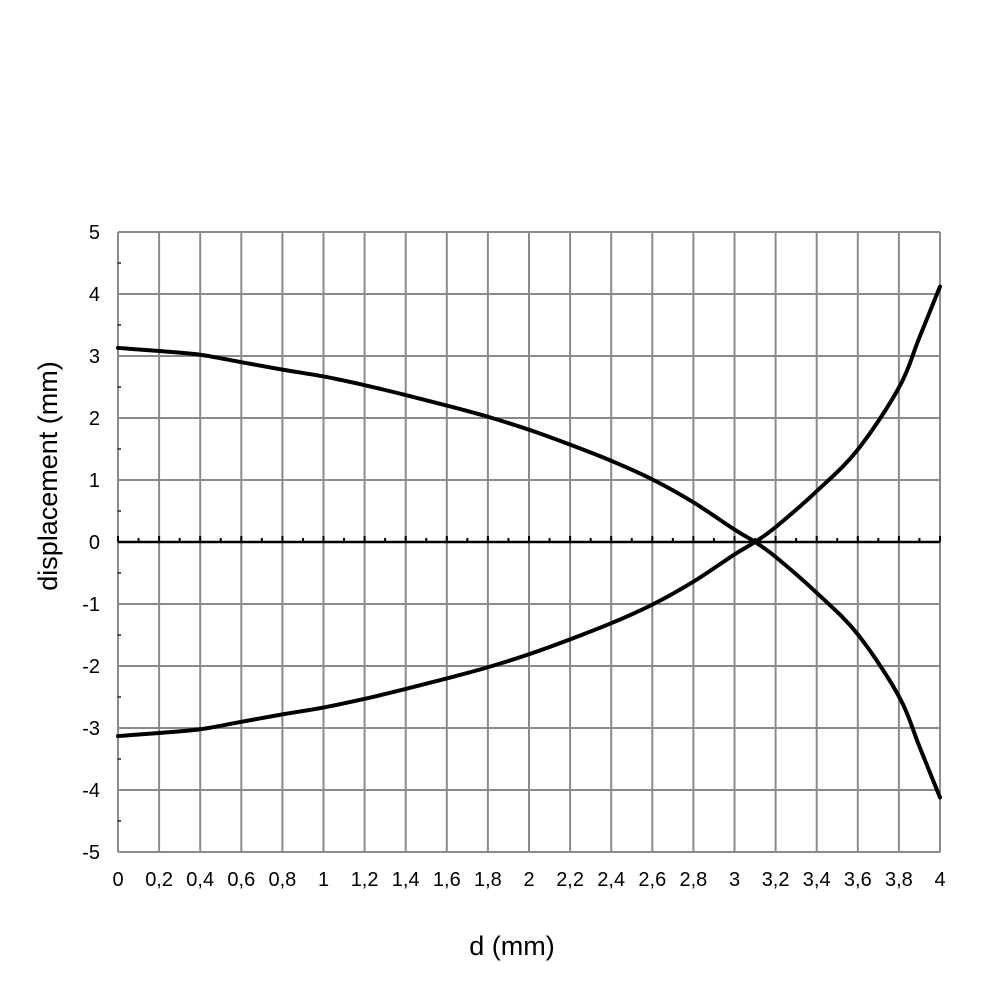  I want to click on x-tick-label: 1,4, so click(406, 880).